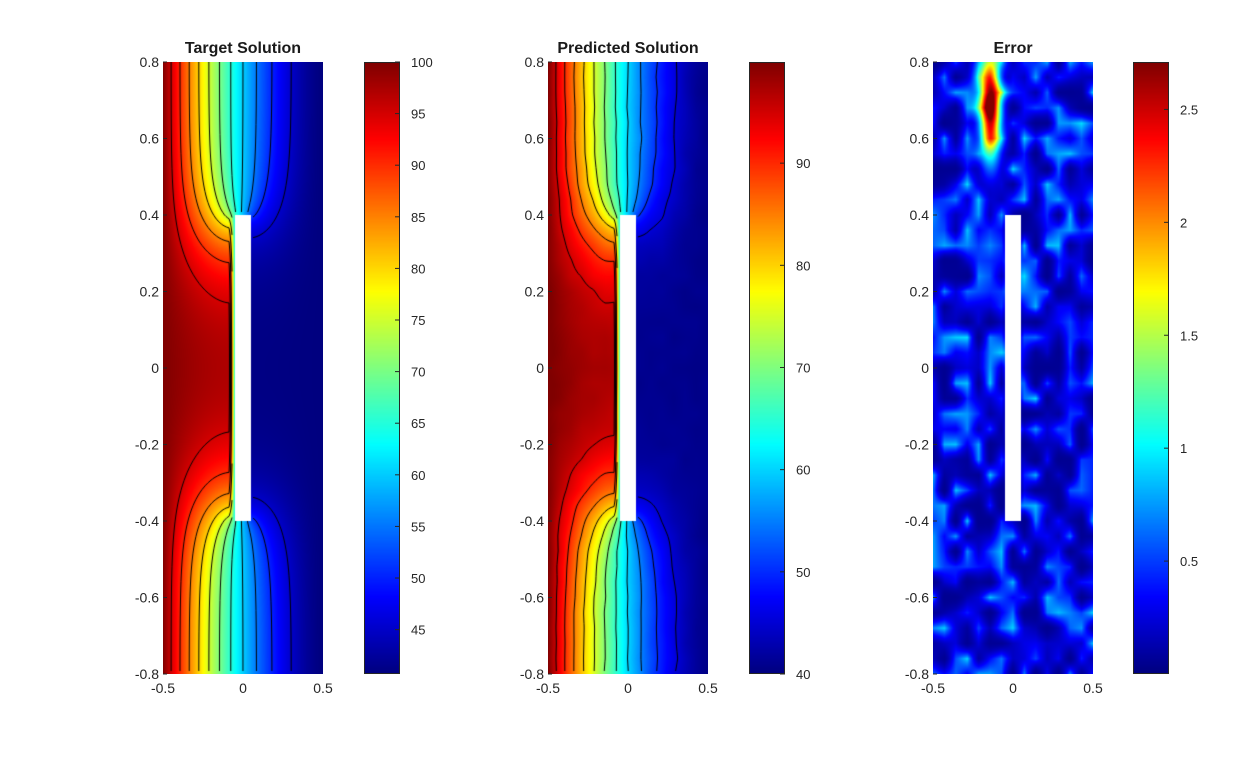  What do you see at coordinates (1189, 109) in the screenshot?
I see `colorbar-tick-label: 2.5` at bounding box center [1189, 109].